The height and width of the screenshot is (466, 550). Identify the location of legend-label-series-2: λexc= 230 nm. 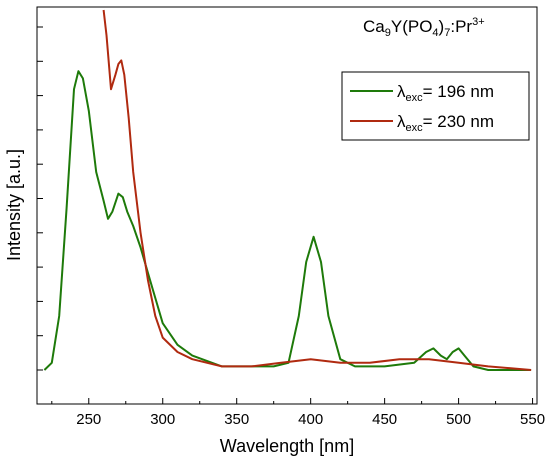
(445, 123).